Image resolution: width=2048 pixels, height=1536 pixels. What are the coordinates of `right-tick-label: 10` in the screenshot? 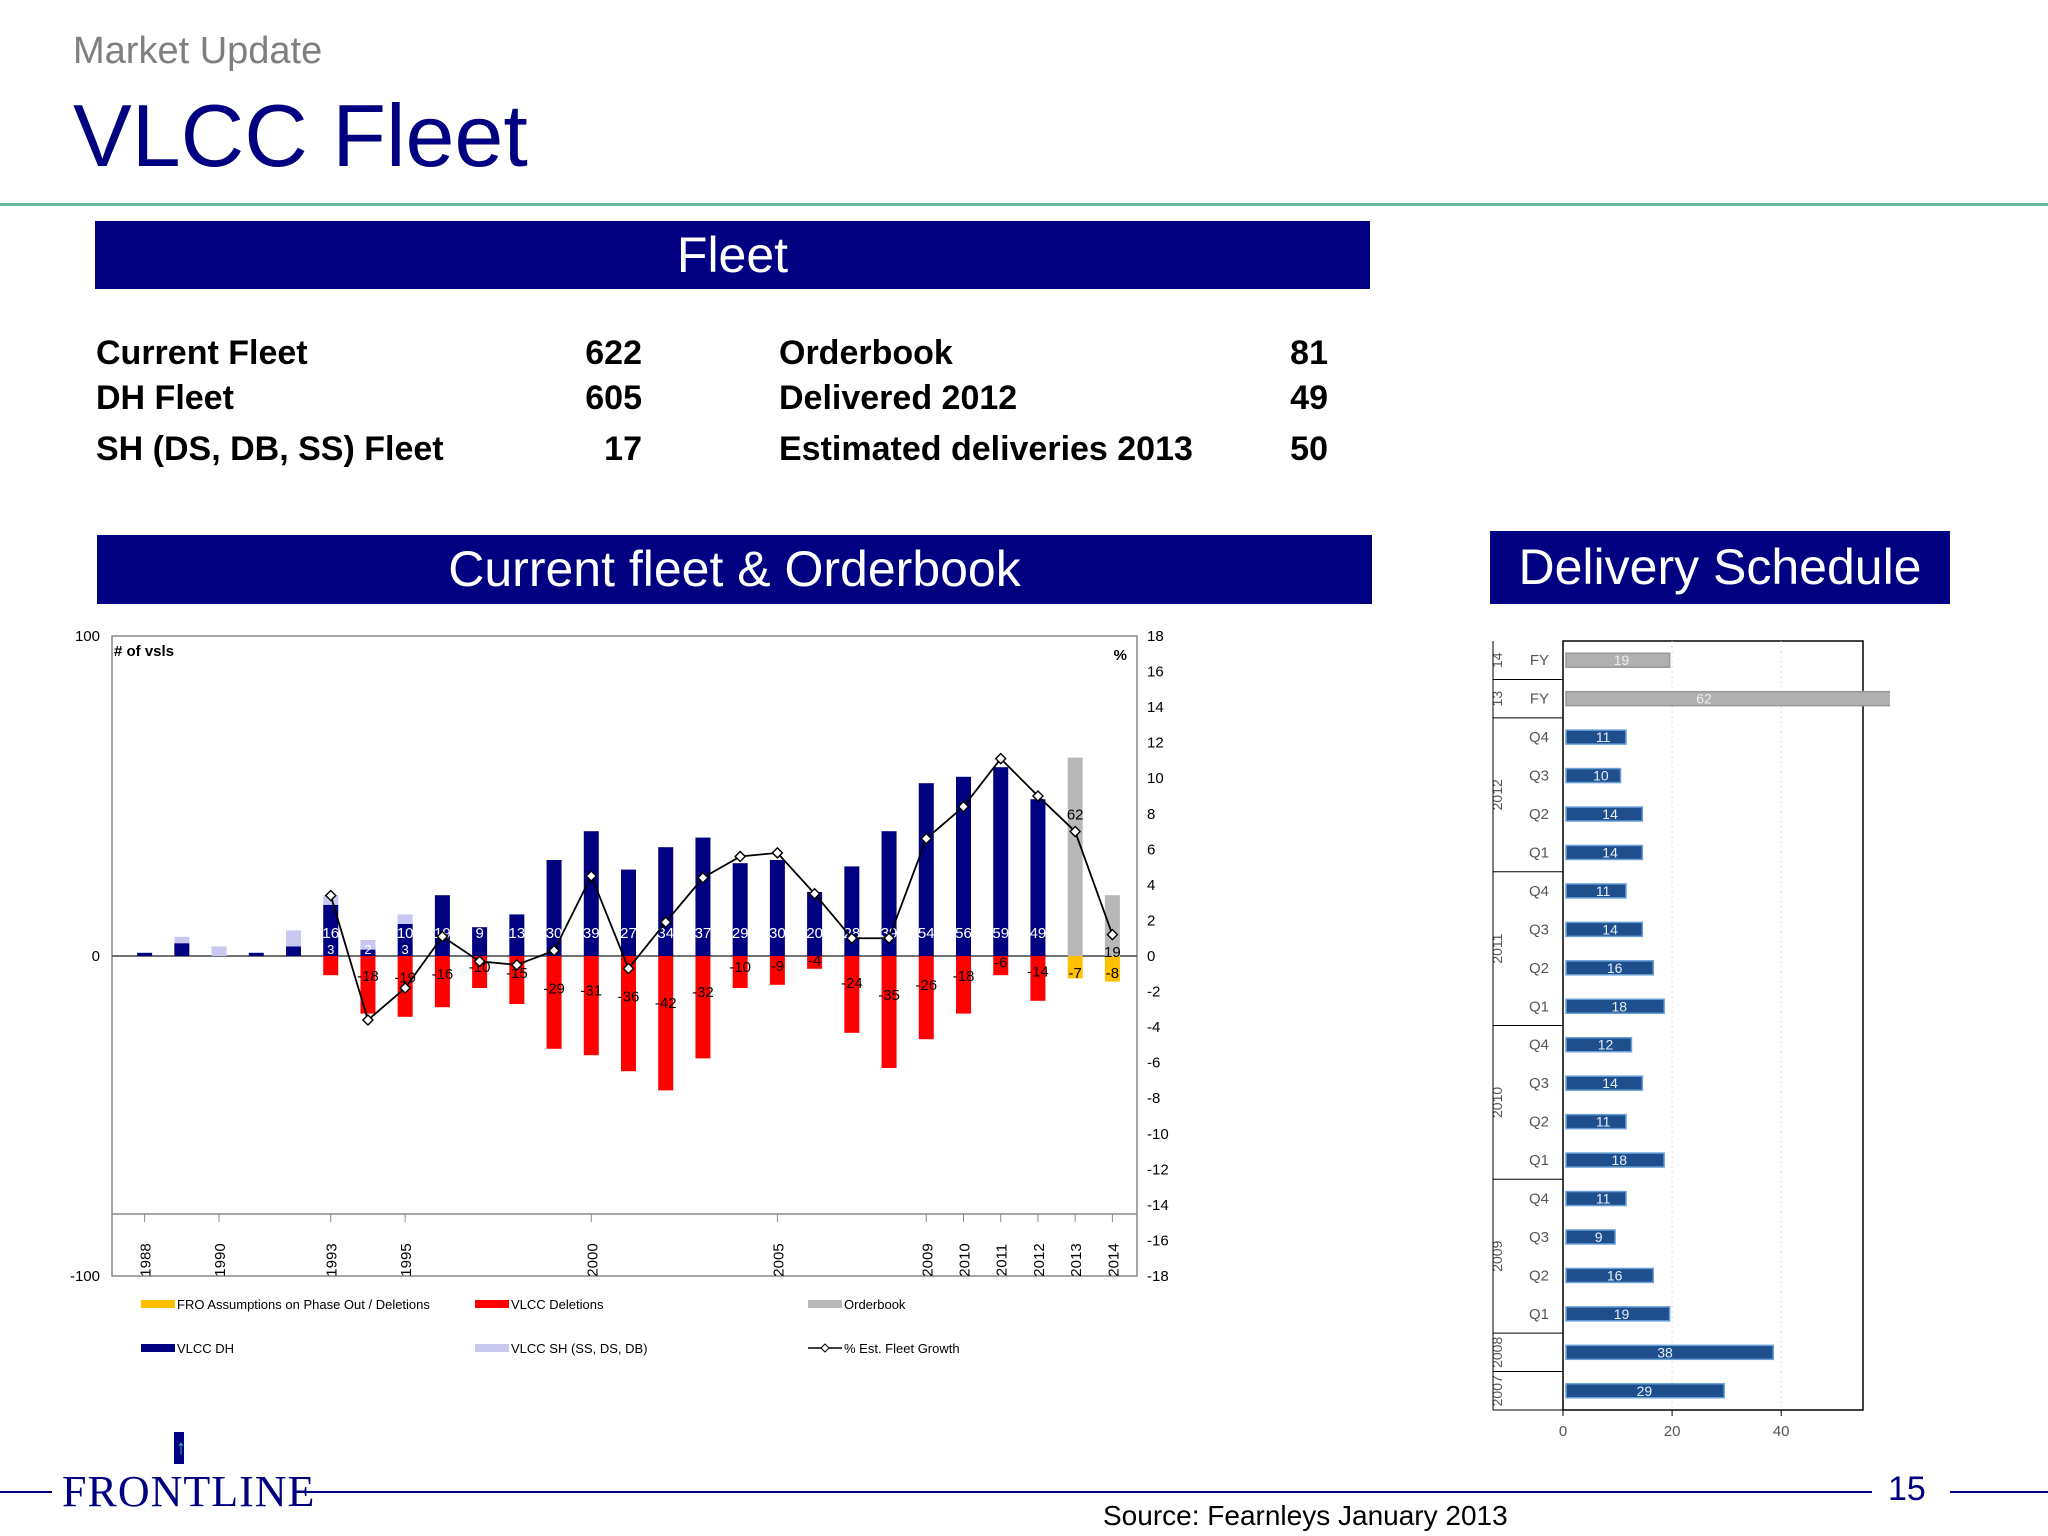 It's located at (1155, 778).